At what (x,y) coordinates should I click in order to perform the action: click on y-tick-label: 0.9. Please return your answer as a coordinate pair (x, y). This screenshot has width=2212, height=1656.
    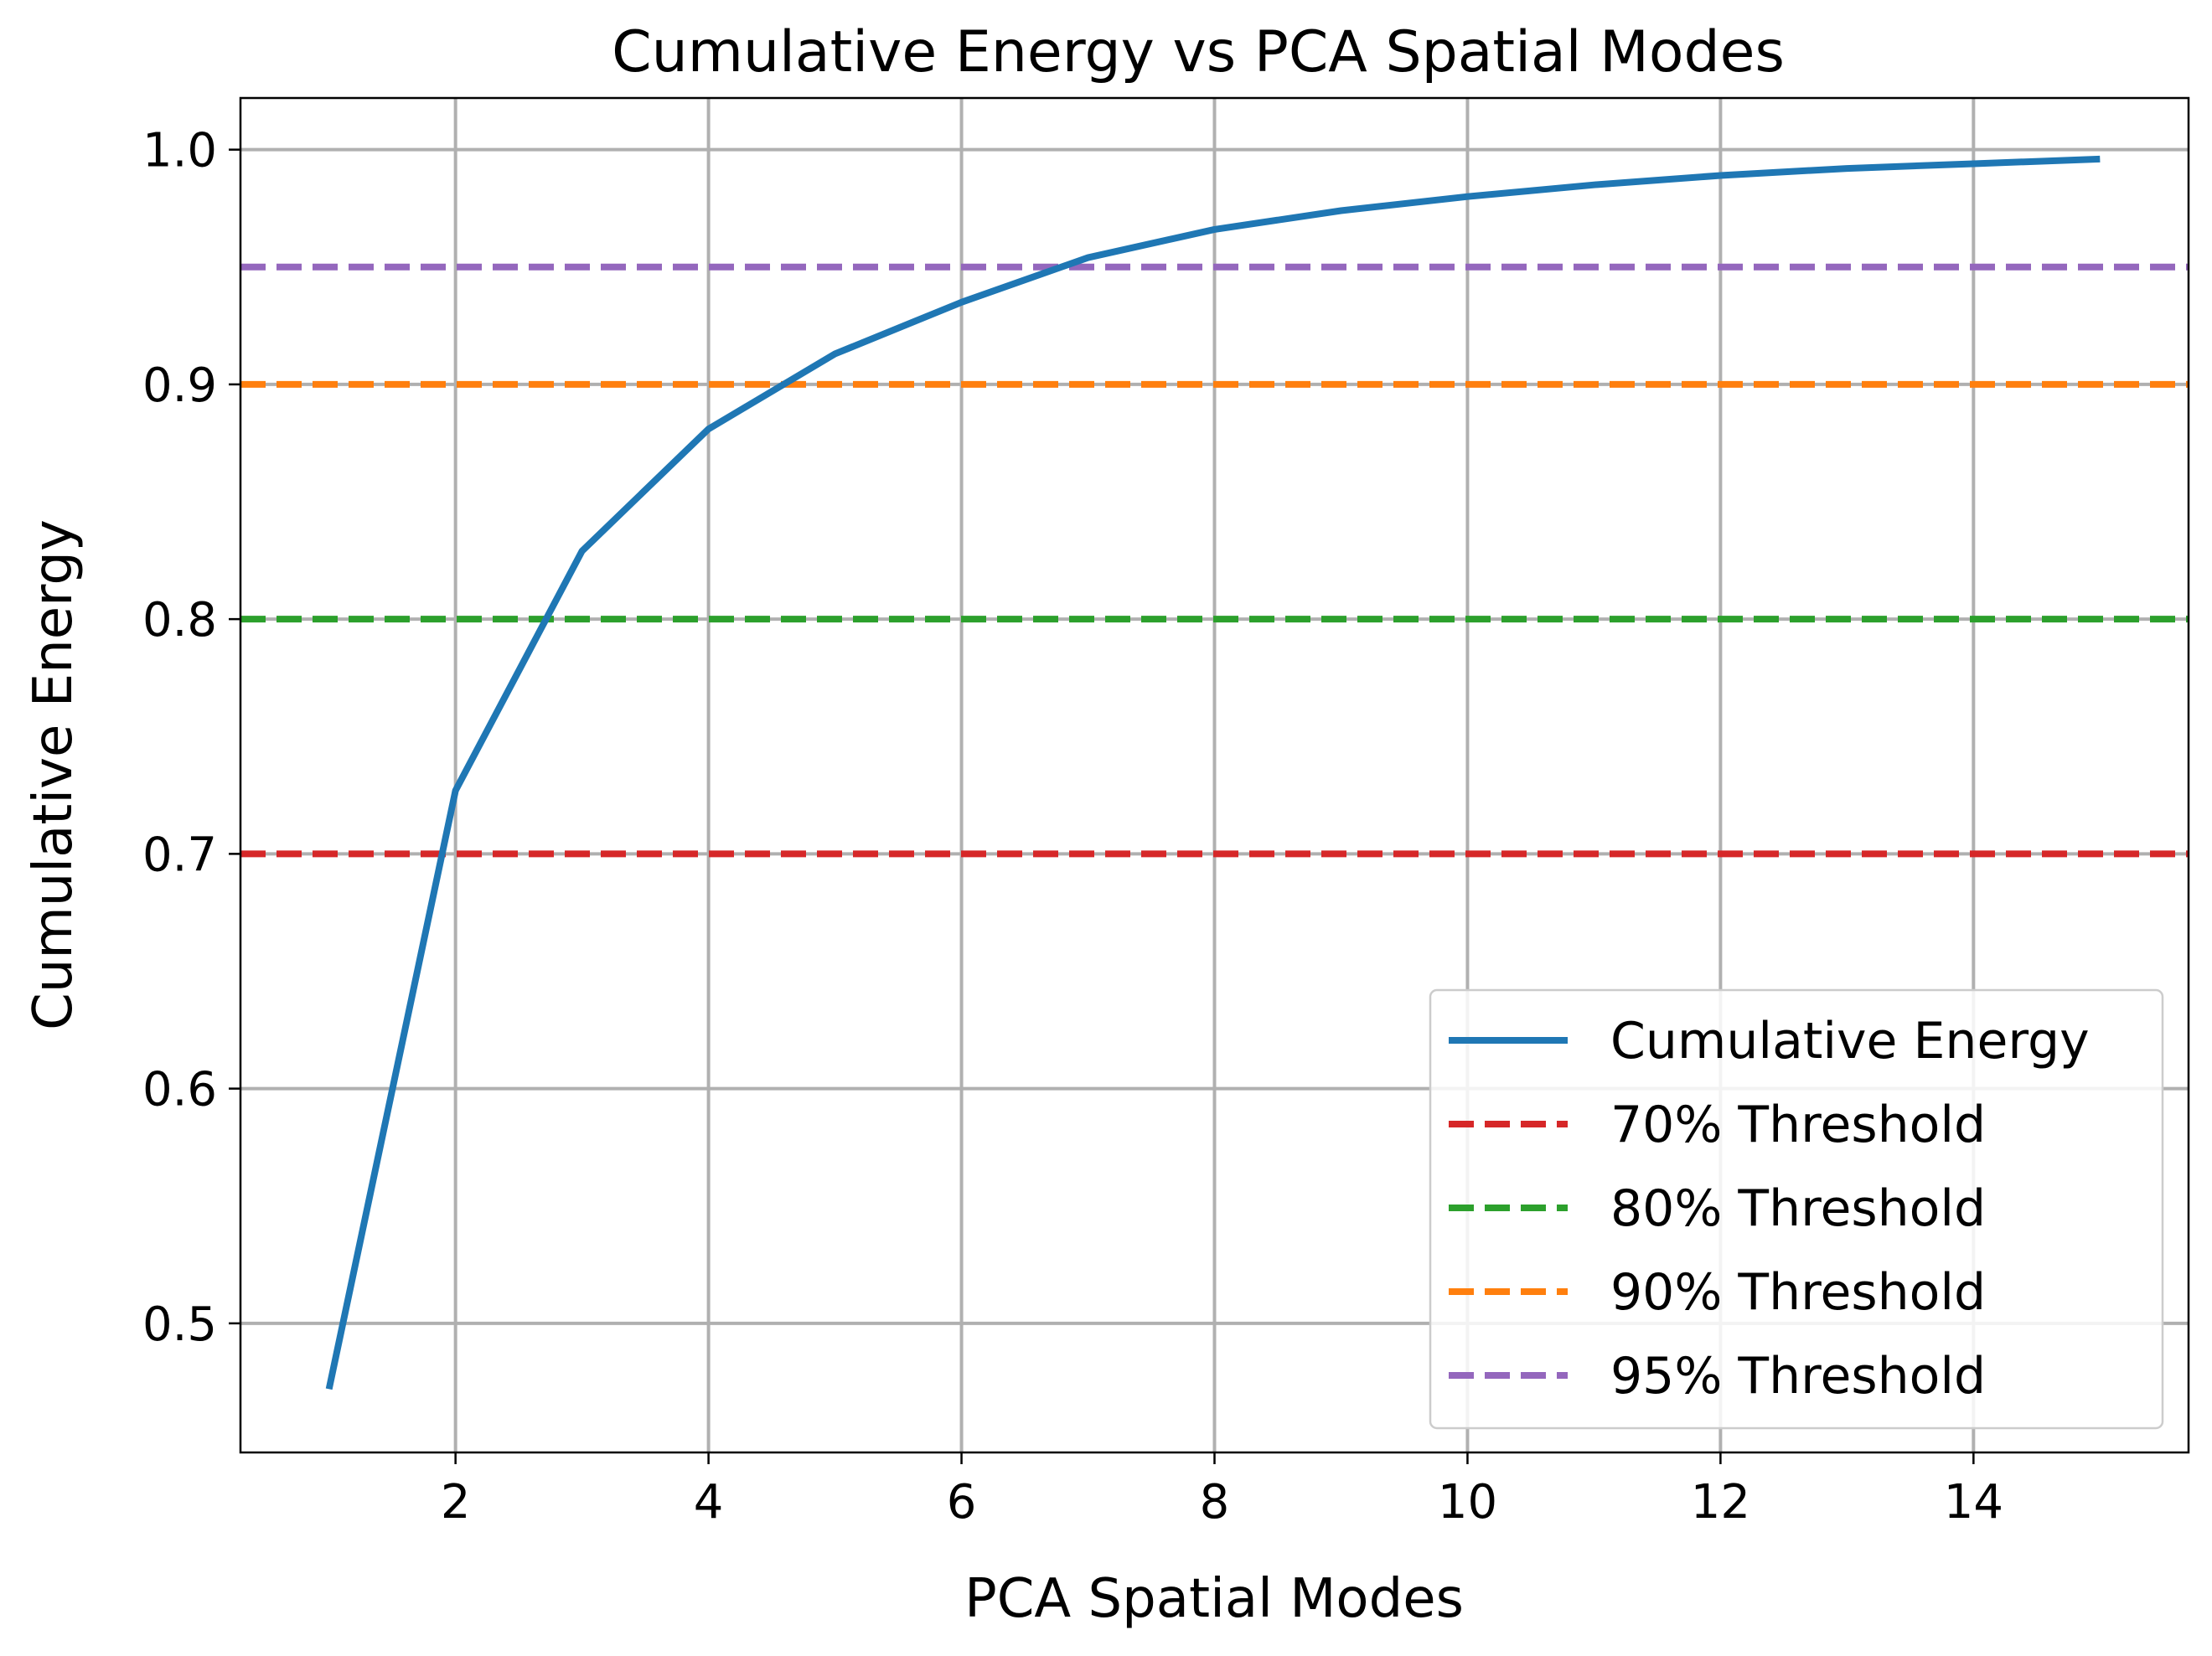
    Looking at the image, I should click on (179, 386).